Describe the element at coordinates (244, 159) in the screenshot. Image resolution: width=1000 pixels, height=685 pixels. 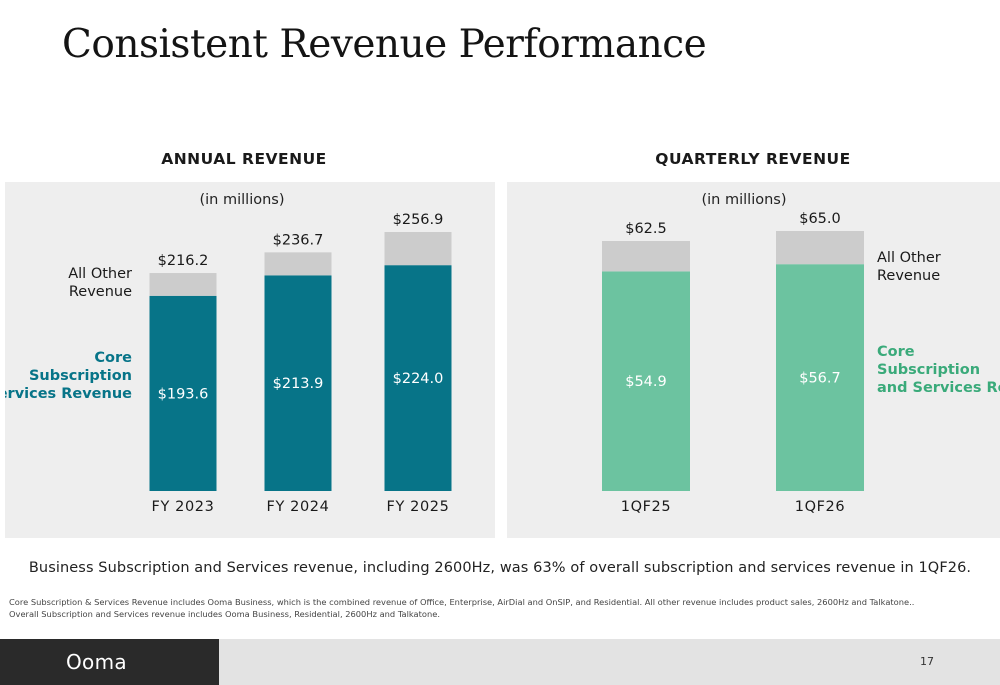
I see `annual-revenue-heading: ANNUAL REVENUE` at that location.